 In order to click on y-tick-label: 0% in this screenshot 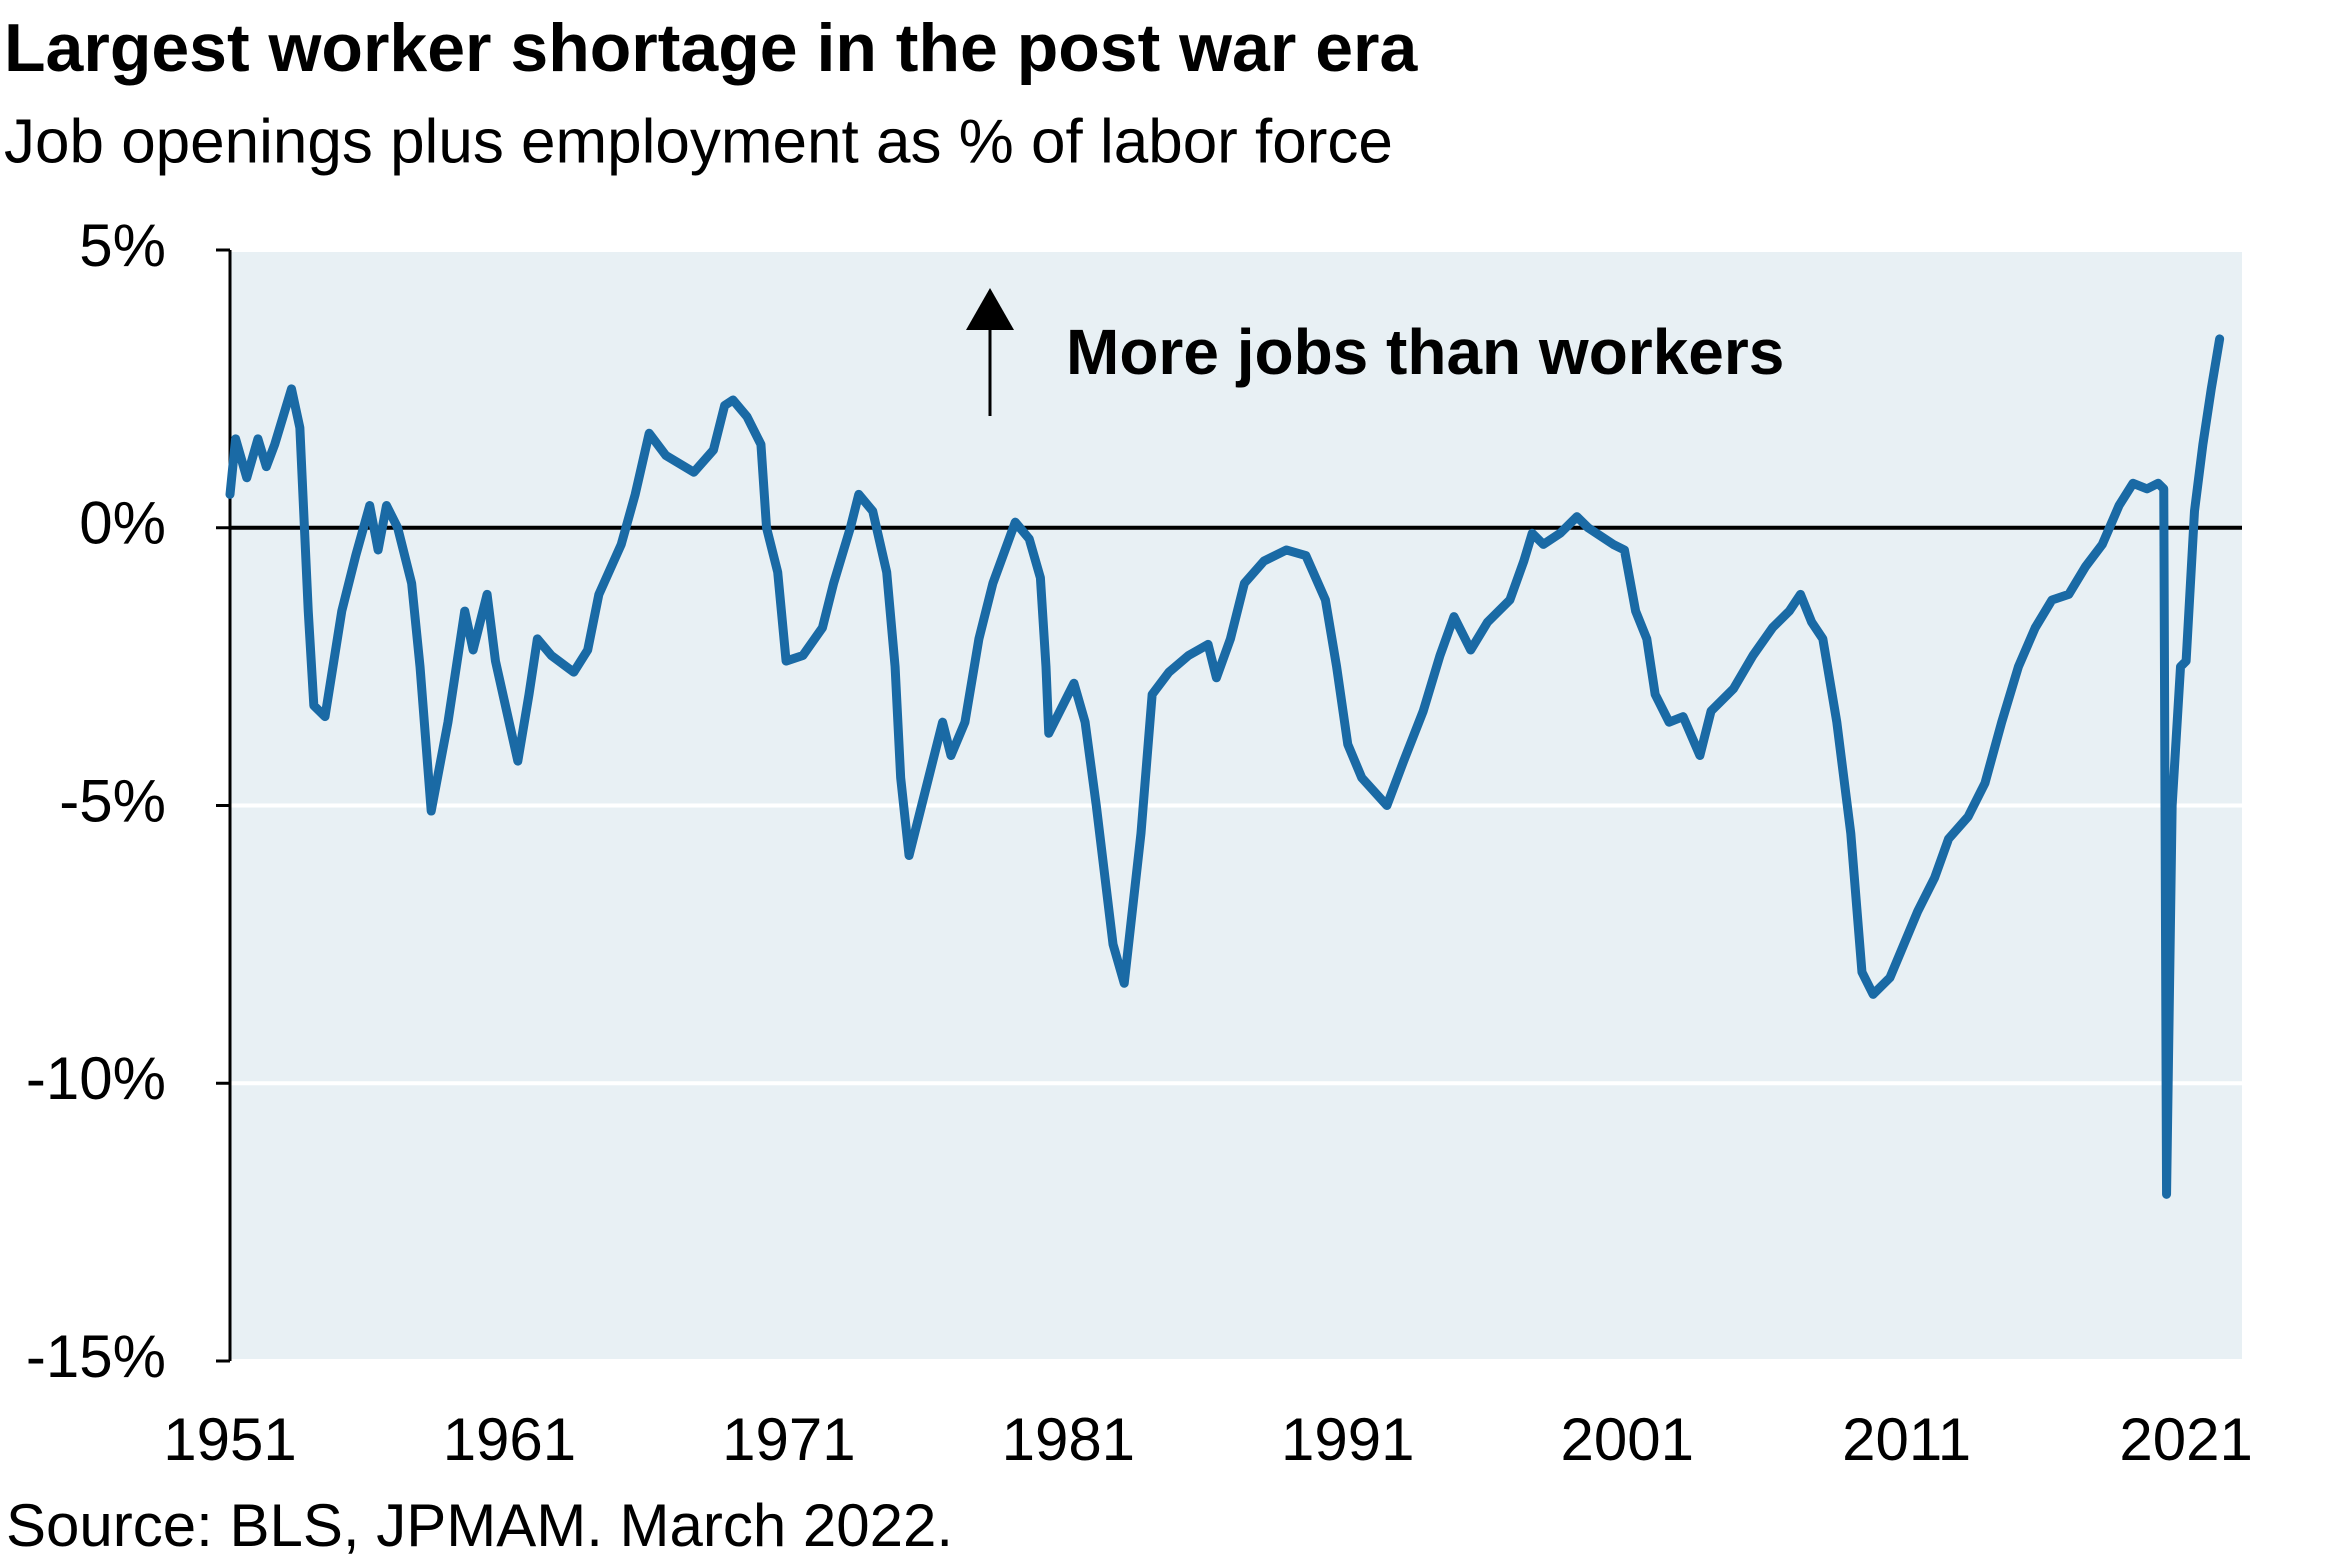, I will do `click(122, 523)`.